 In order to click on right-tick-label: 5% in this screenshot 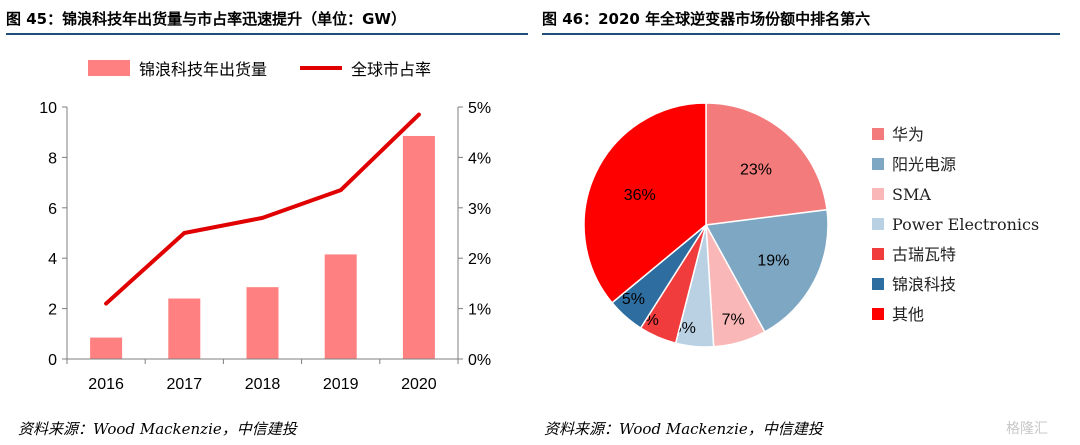, I will do `click(479, 108)`.